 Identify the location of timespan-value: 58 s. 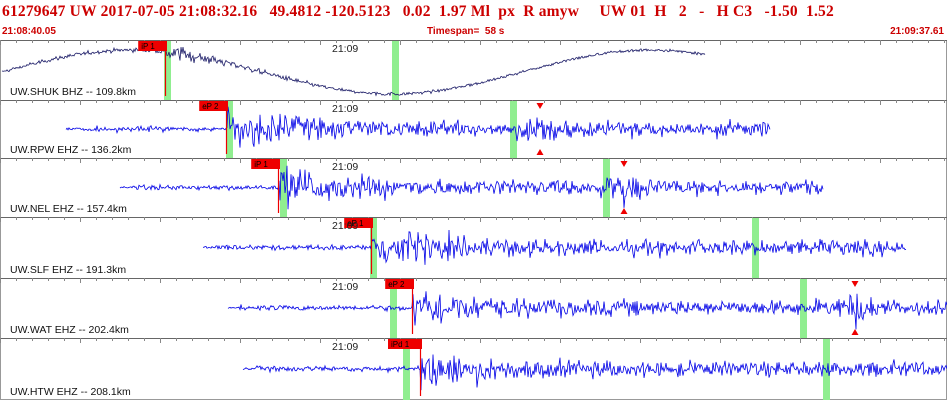
(494, 31).